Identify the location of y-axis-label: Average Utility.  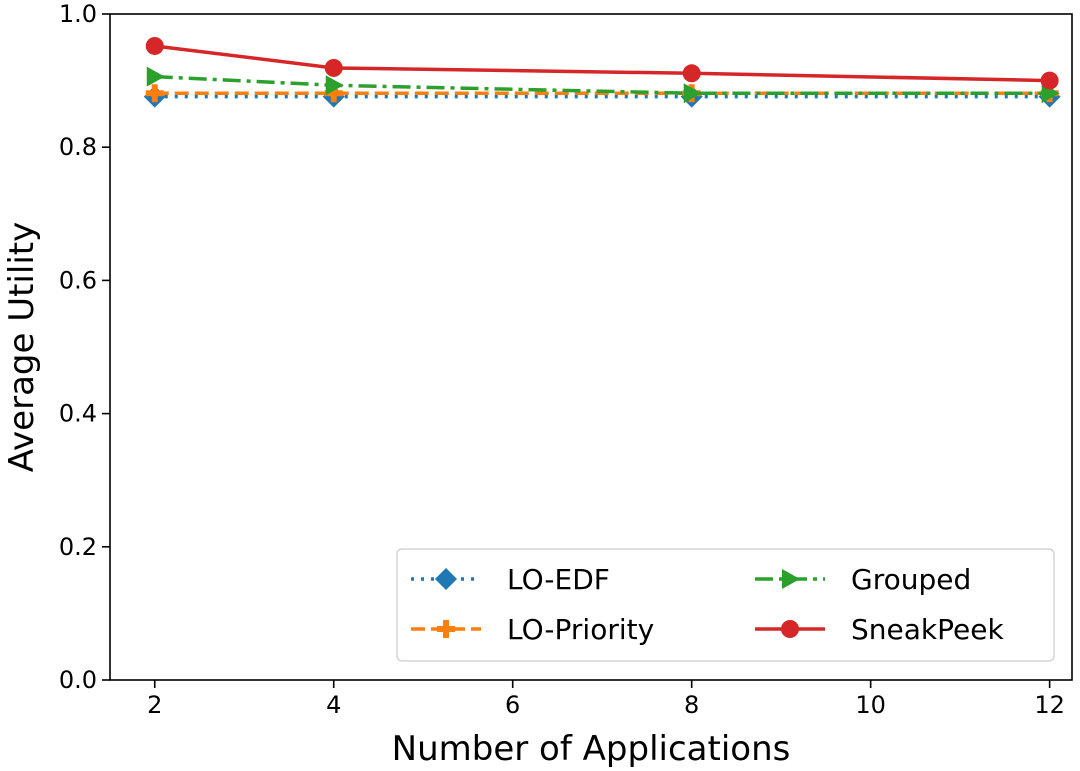
(22, 347).